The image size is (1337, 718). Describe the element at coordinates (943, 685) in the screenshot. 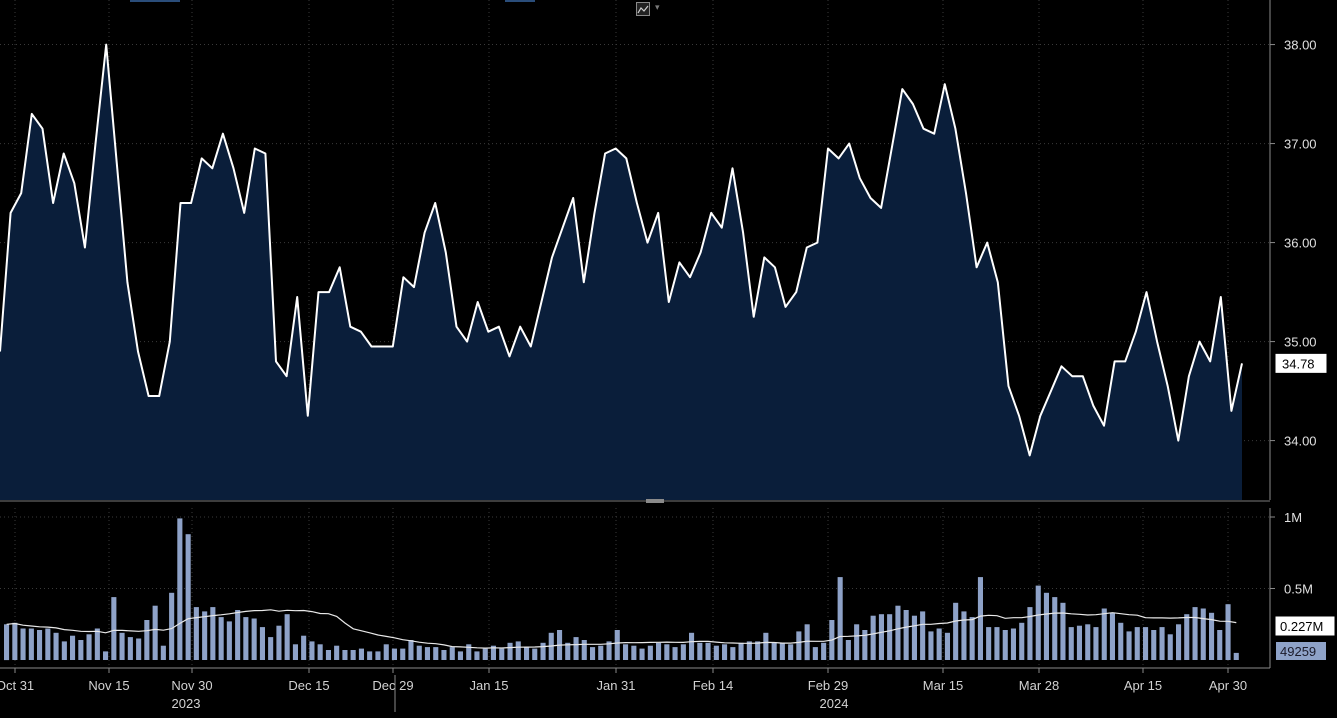

I see `x-tick-label: Mar 15` at that location.